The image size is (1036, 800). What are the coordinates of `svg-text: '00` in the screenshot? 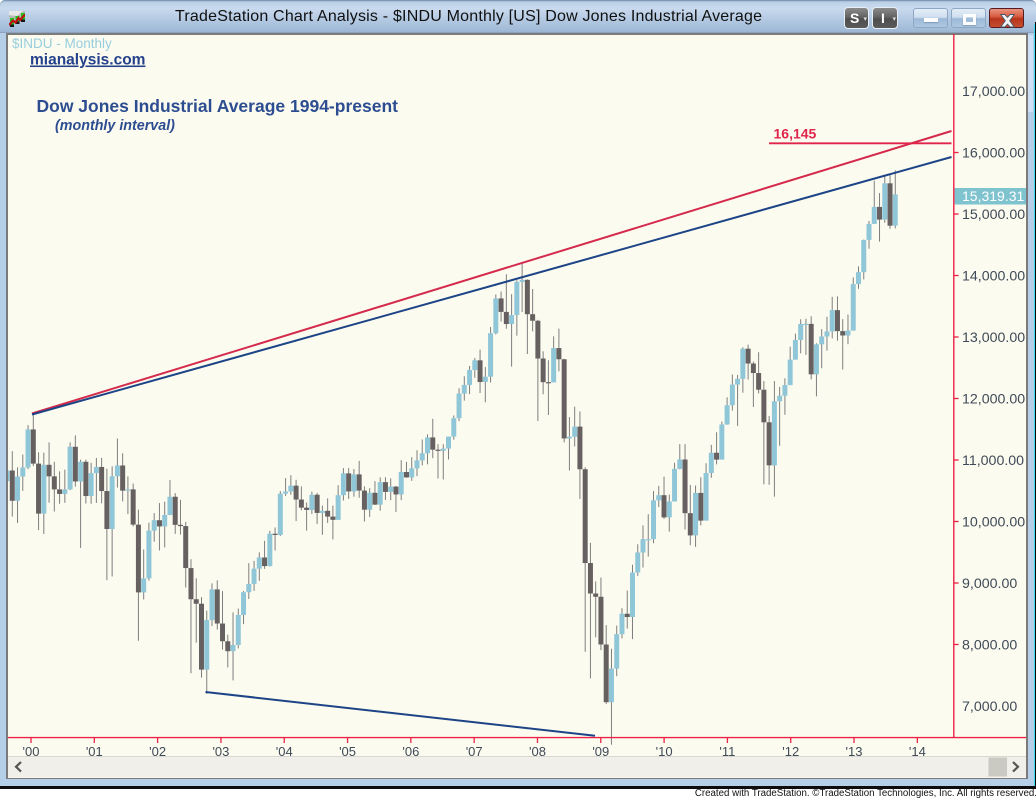 It's located at (31, 751).